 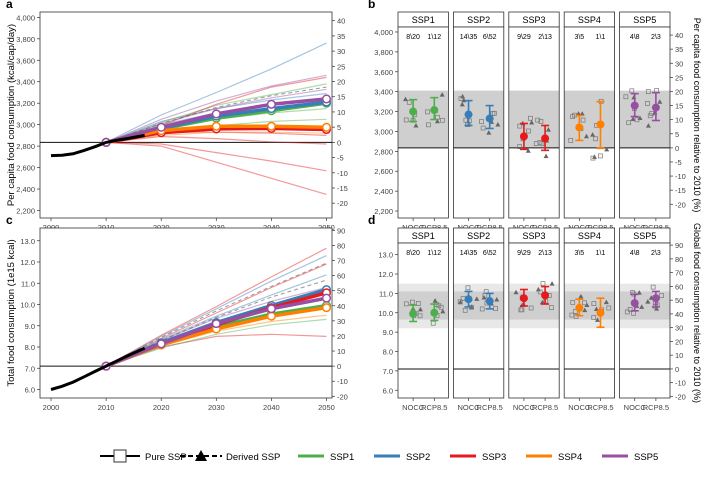 I want to click on legend-label: SSP4, so click(x=570, y=457).